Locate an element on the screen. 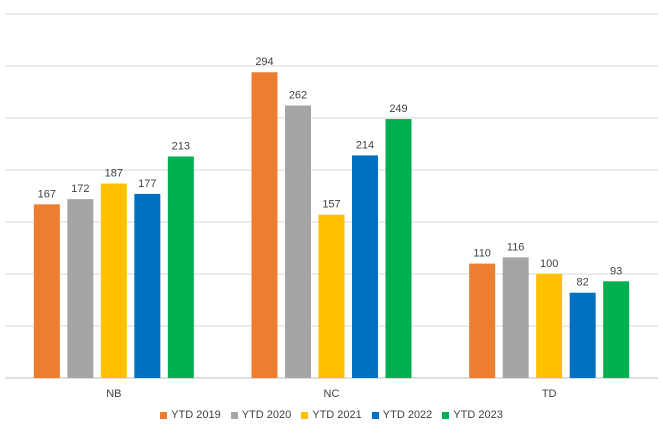  bar-nc-ytd-2023 is located at coordinates (398, 248).